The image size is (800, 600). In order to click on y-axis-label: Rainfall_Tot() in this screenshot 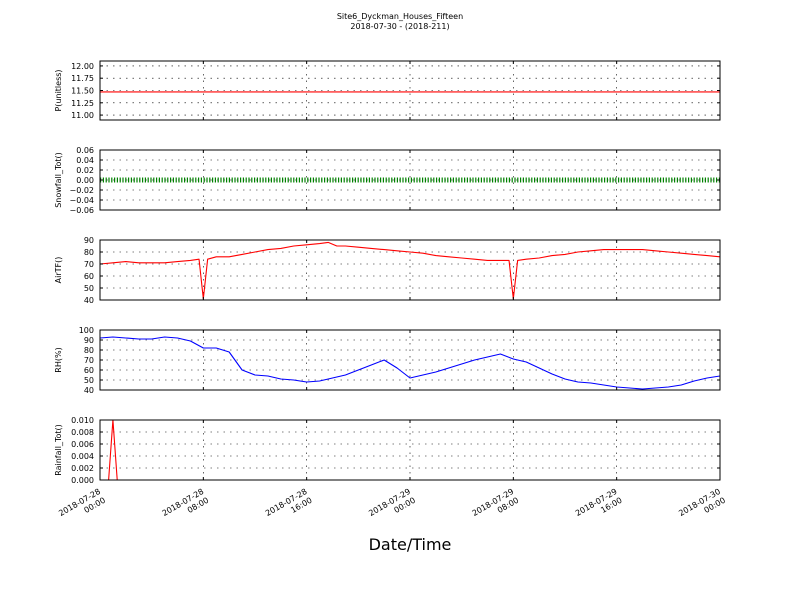, I will do `click(58, 450)`.